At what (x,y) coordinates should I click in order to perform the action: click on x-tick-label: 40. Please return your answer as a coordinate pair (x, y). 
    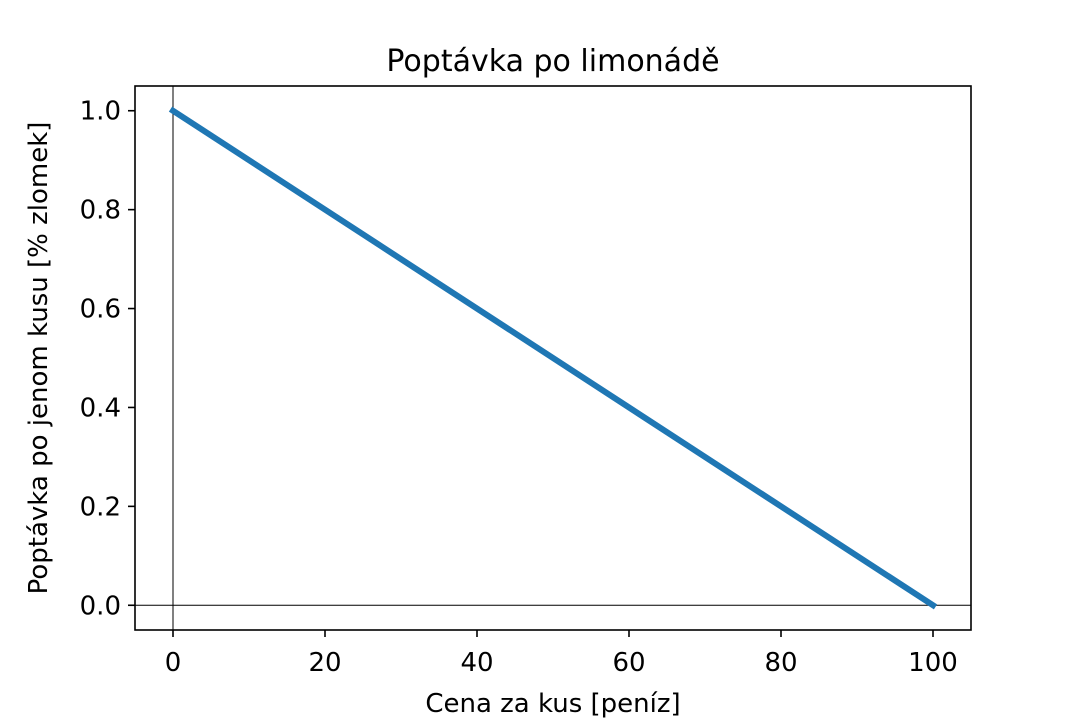
    Looking at the image, I should click on (476, 663).